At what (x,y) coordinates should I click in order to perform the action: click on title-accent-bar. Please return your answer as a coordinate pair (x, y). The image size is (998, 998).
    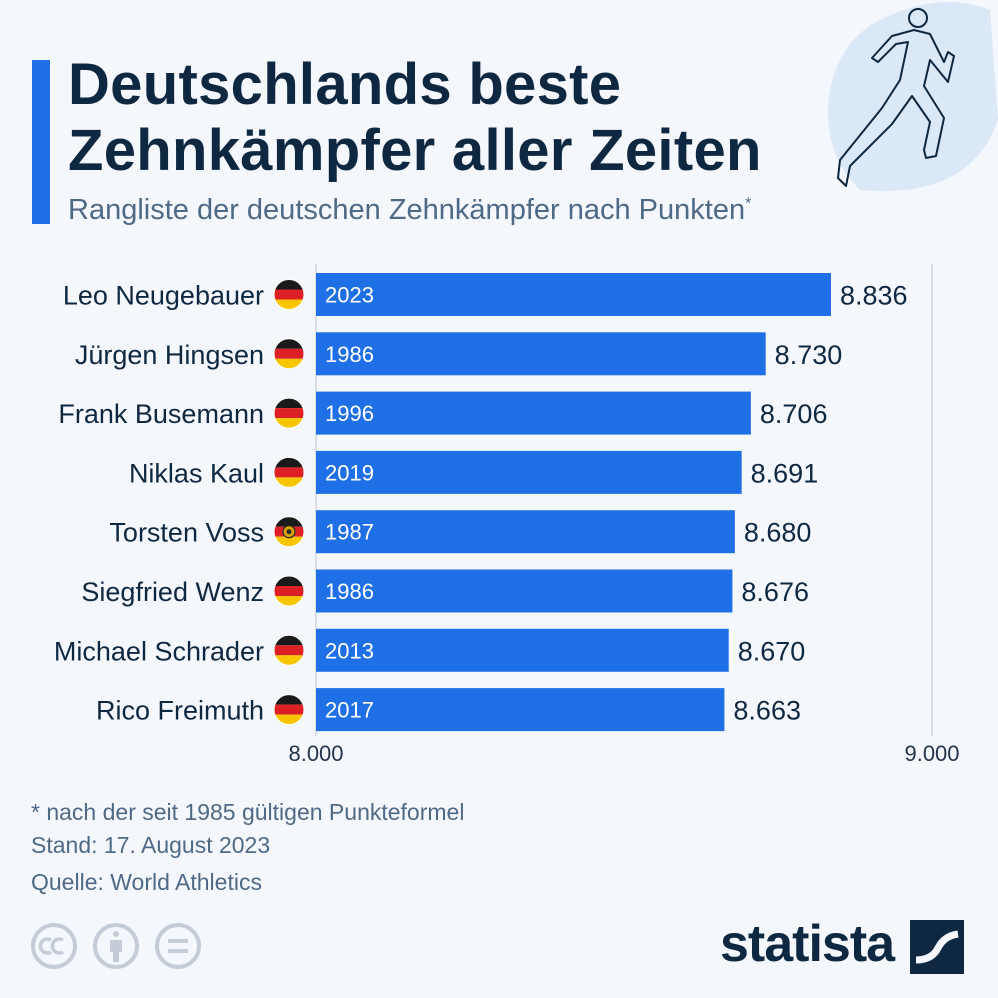
    Looking at the image, I should click on (41, 142).